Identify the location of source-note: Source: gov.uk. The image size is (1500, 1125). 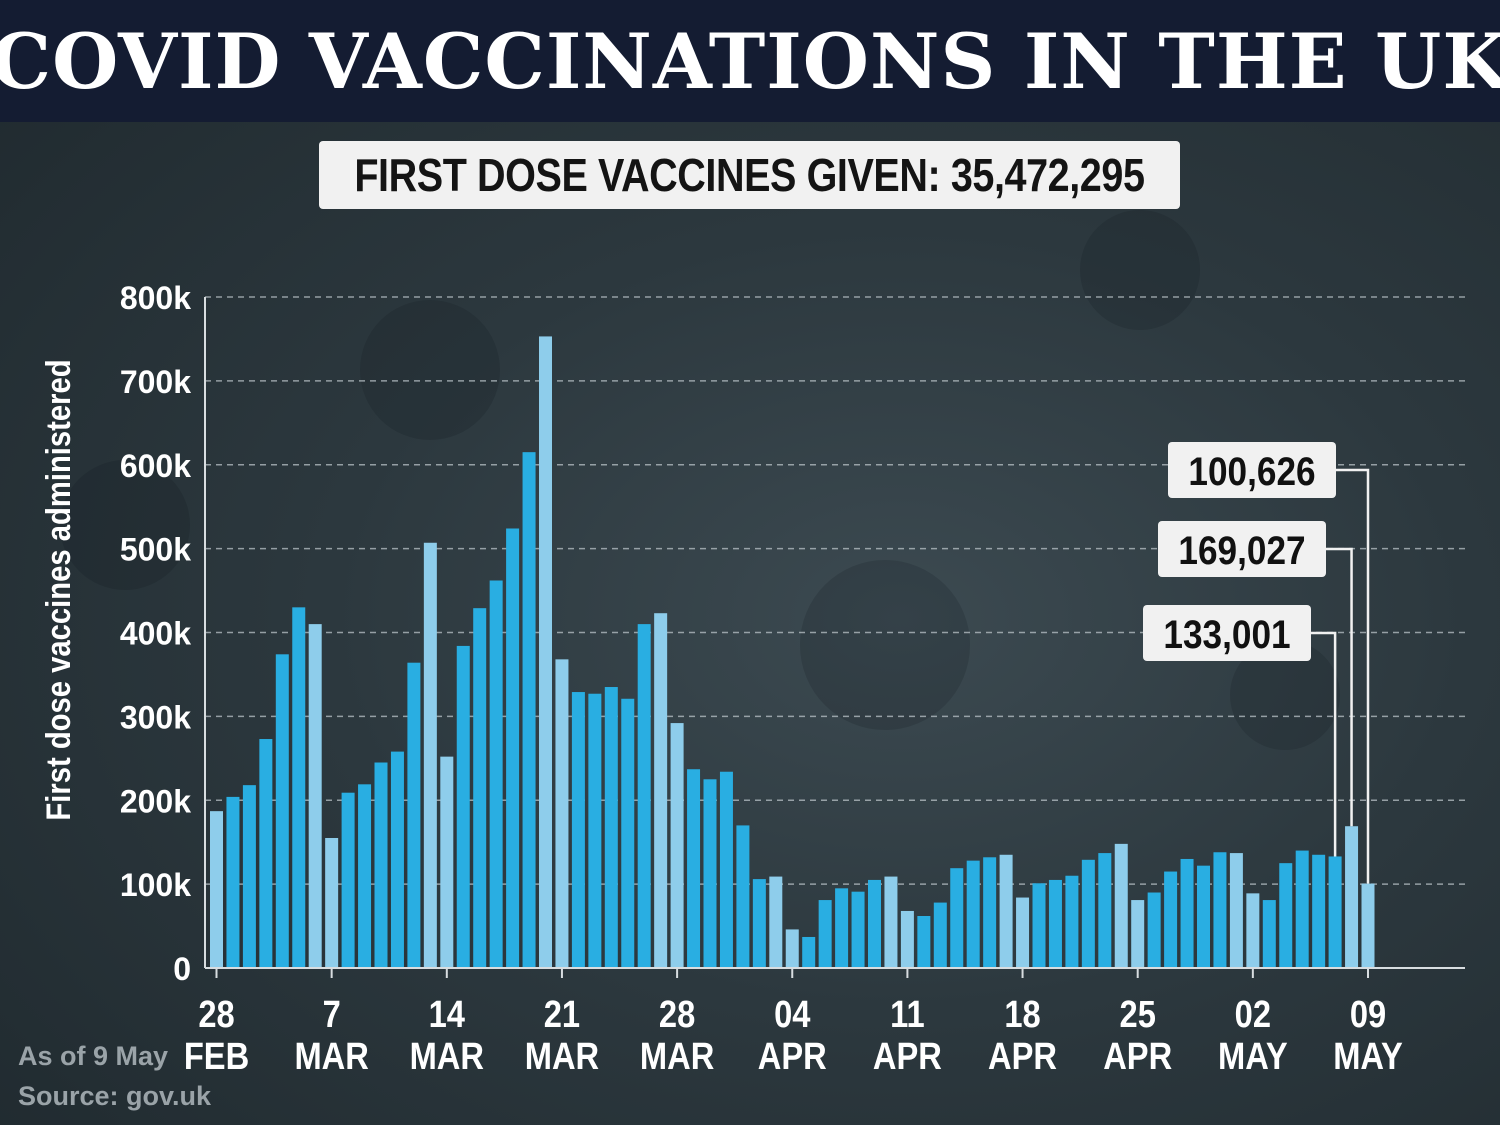
(115, 1096).